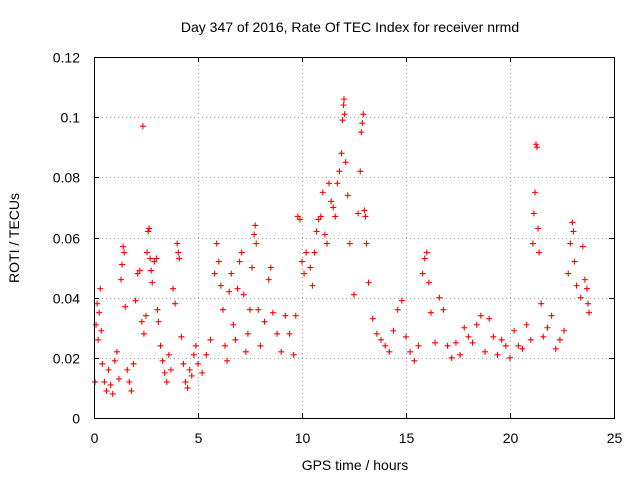  I want to click on x-tick-label: 10, so click(303, 438).